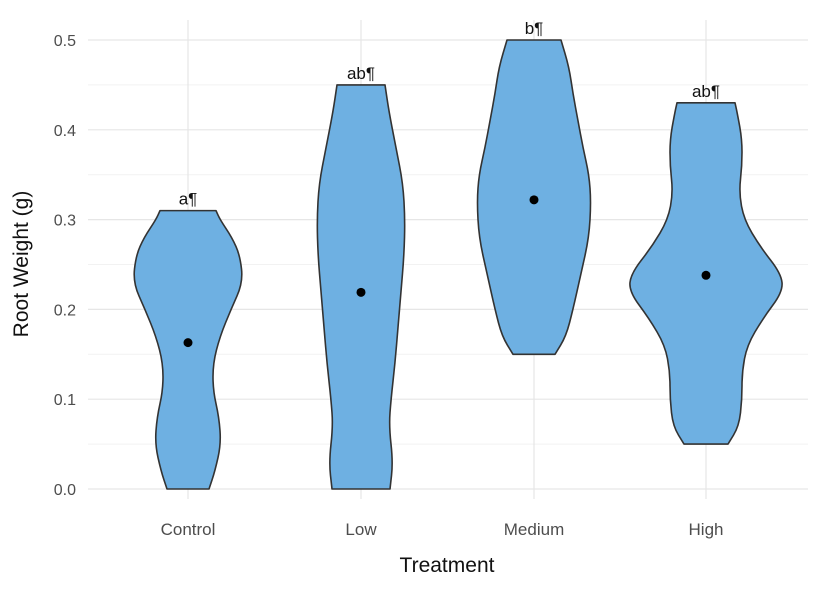 The image size is (827, 590). I want to click on violin-low, so click(361, 287).